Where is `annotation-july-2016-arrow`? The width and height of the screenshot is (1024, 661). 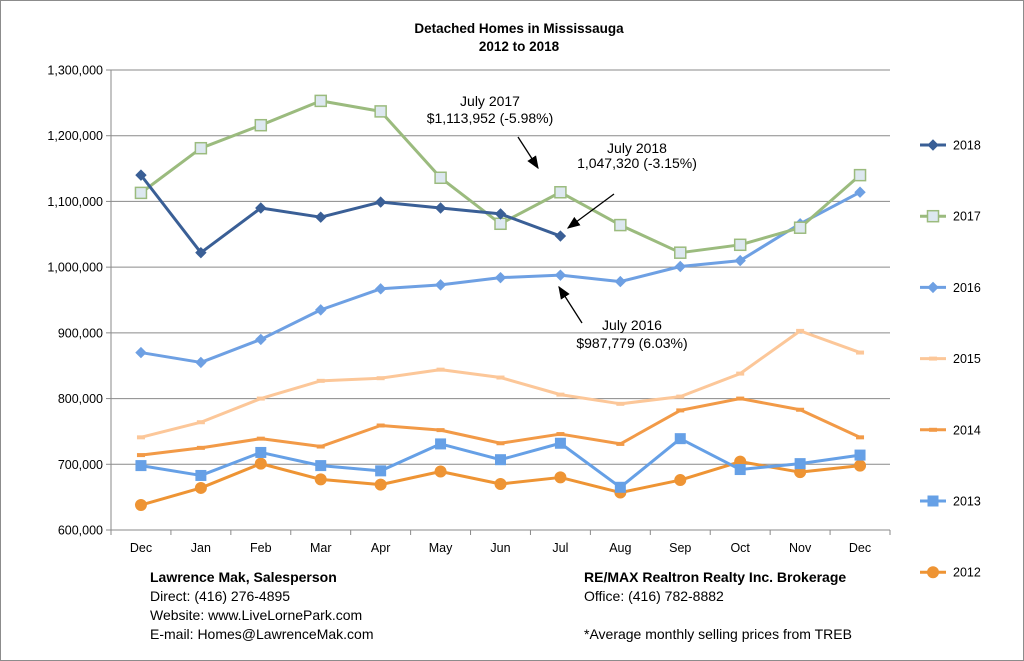 annotation-july-2016-arrow is located at coordinates (570, 304).